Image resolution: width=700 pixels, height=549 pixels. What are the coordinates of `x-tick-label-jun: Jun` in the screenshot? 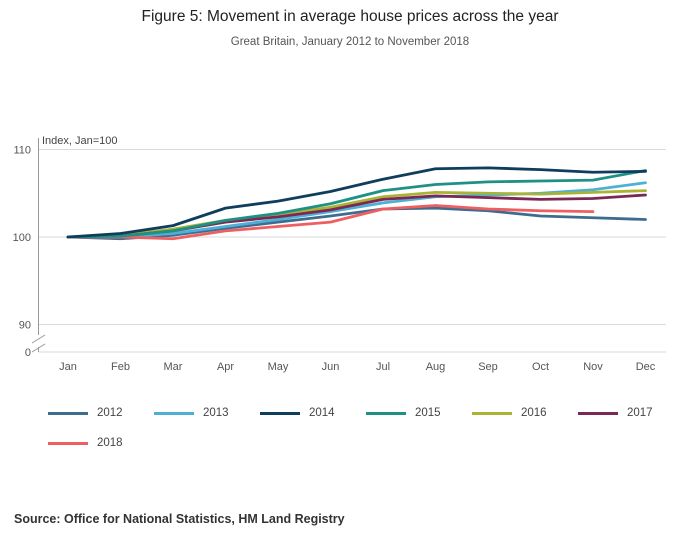 It's located at (331, 367).